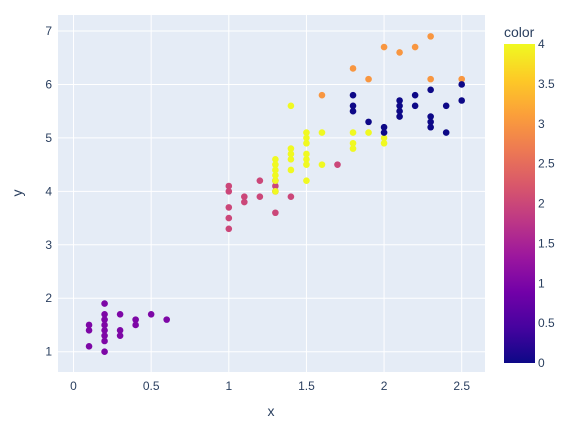 The width and height of the screenshot is (571, 434). Describe the element at coordinates (541, 124) in the screenshot. I see `colorbar-tick-label: 3` at that location.